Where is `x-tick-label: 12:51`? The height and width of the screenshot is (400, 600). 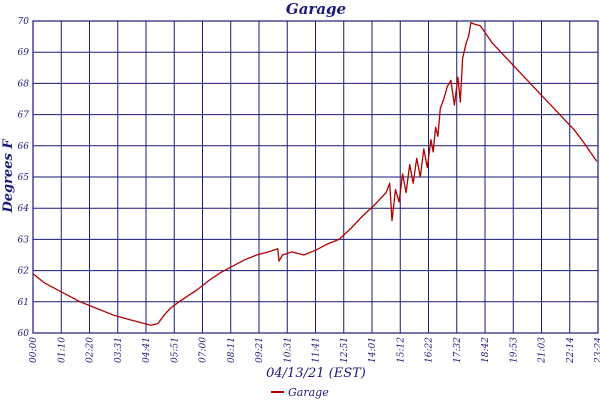 x-tick-label: 12:51 is located at coordinates (345, 350).